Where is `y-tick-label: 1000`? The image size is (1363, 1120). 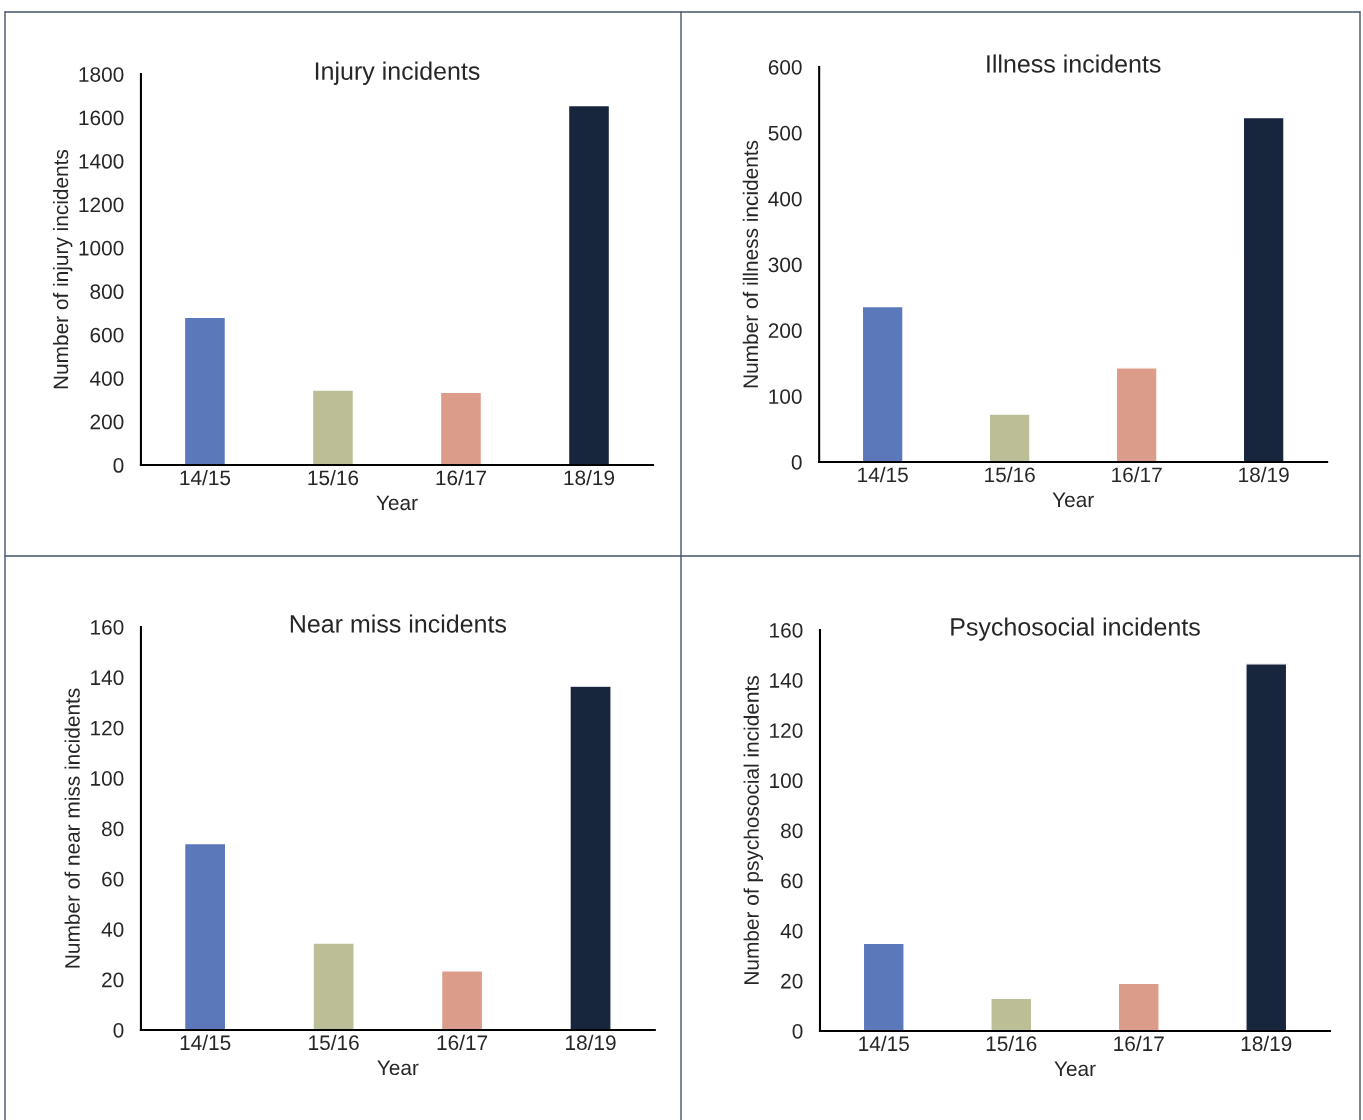 y-tick-label: 1000 is located at coordinates (101, 248).